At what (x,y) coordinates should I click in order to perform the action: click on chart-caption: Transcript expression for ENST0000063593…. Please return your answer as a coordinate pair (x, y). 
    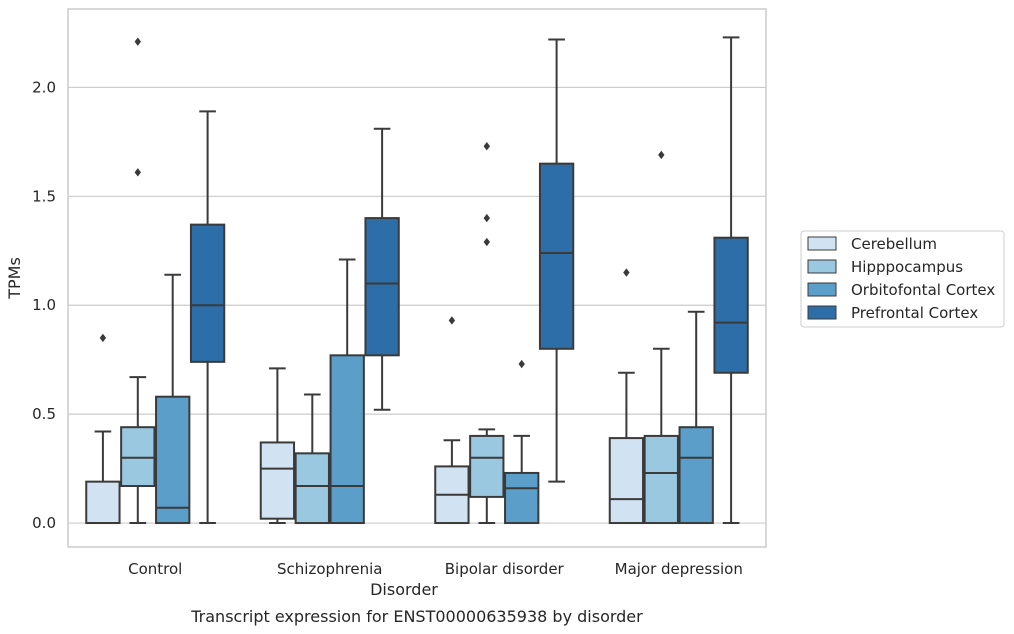
    Looking at the image, I should click on (416, 616).